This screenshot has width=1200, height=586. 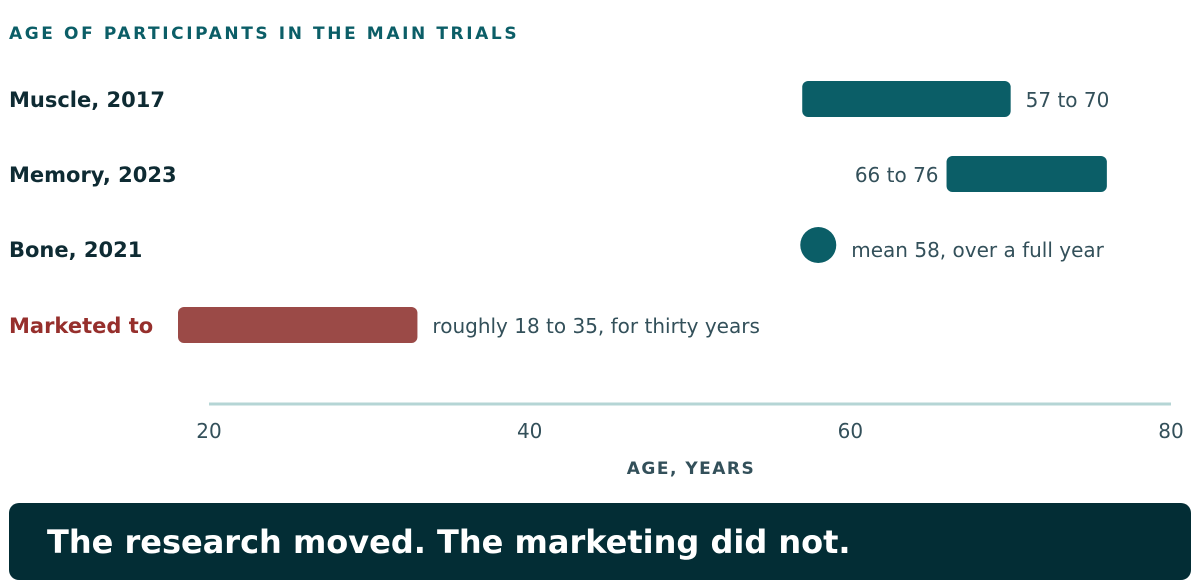 I want to click on row-label-marketed-to: Marketed to, so click(x=81, y=326).